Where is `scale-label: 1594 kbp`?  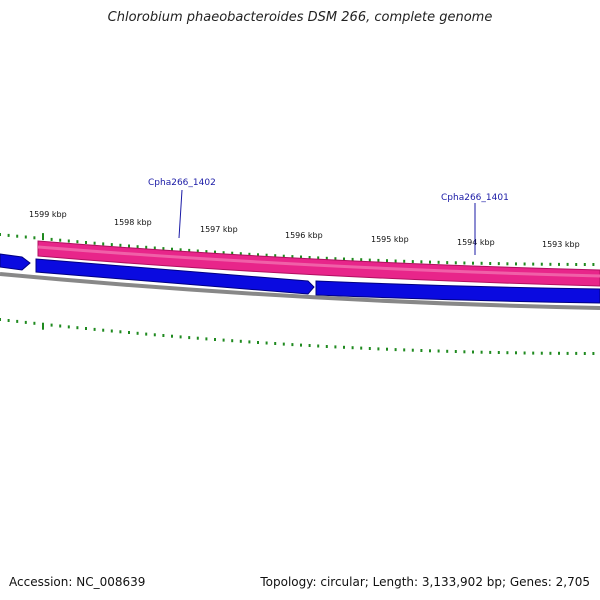 scale-label: 1594 kbp is located at coordinates (476, 242).